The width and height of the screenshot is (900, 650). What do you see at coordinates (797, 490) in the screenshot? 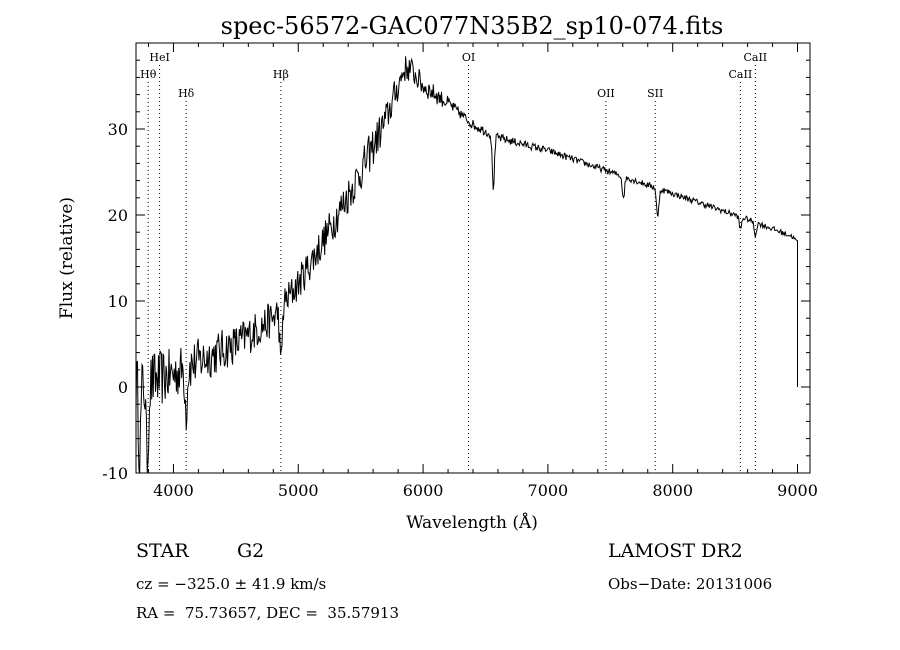
I see `x-tick-label: 9000` at bounding box center [797, 490].